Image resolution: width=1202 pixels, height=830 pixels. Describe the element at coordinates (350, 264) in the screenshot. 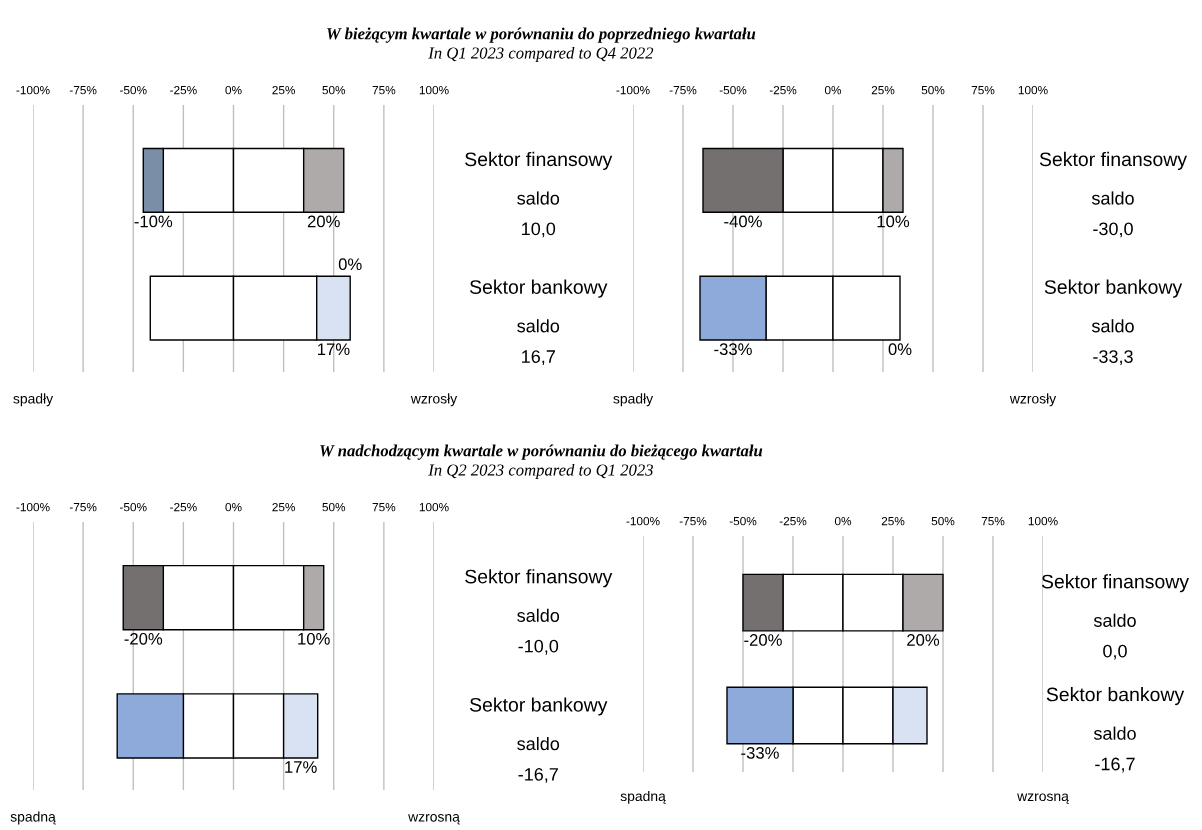

I see `annotation: 0%` at that location.